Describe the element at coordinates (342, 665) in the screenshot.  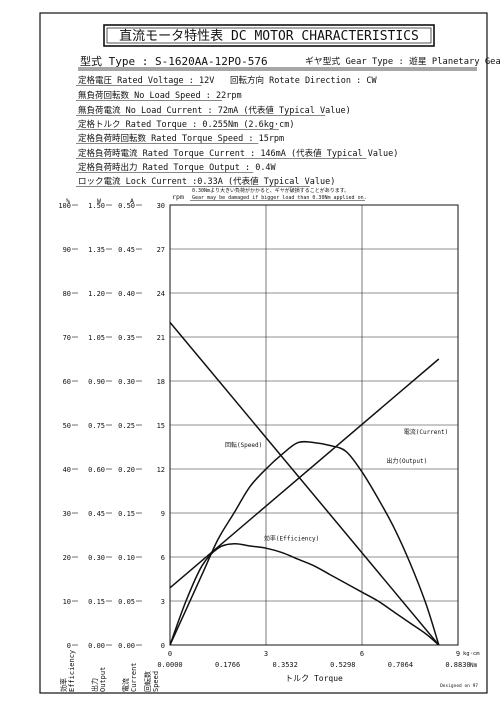
I see `x-tick-nm: 0.5298` at that location.